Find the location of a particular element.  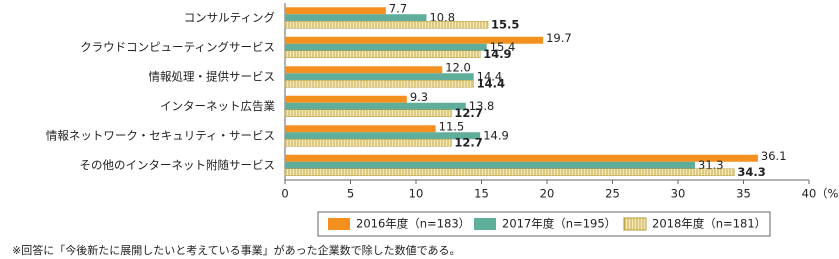

category-label: その他のインターネット附随サービス is located at coordinates (178, 165).